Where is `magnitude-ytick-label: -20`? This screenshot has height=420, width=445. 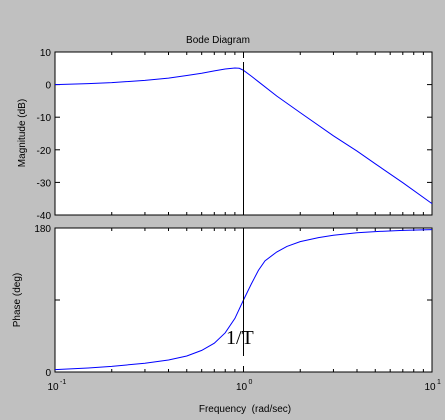 magnitude-ytick-label: -20 is located at coordinates (44, 151).